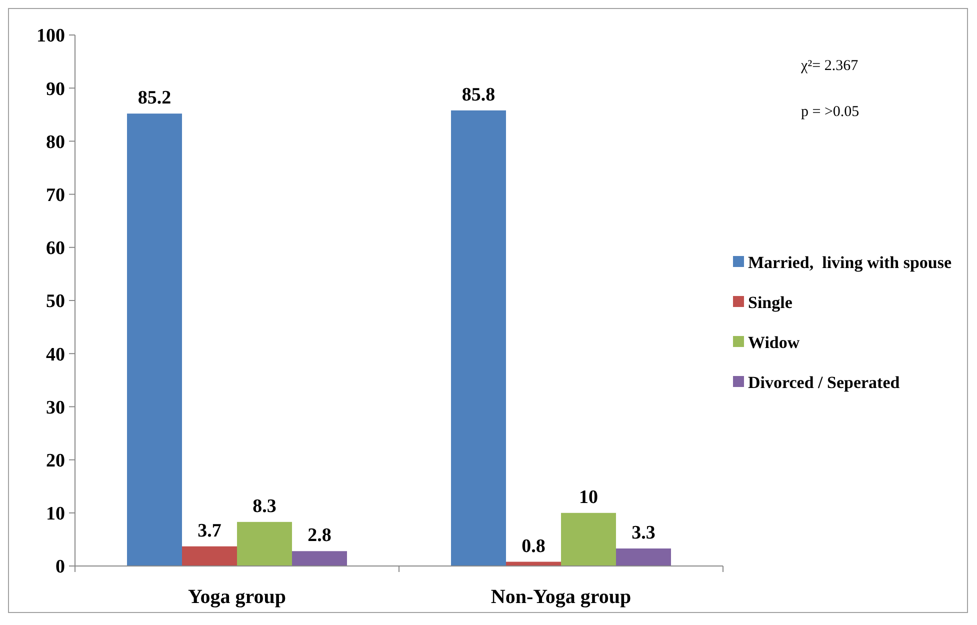 Image resolution: width=977 pixels, height=625 pixels. Describe the element at coordinates (55, 407) in the screenshot. I see `y-tick-label: 30` at that location.